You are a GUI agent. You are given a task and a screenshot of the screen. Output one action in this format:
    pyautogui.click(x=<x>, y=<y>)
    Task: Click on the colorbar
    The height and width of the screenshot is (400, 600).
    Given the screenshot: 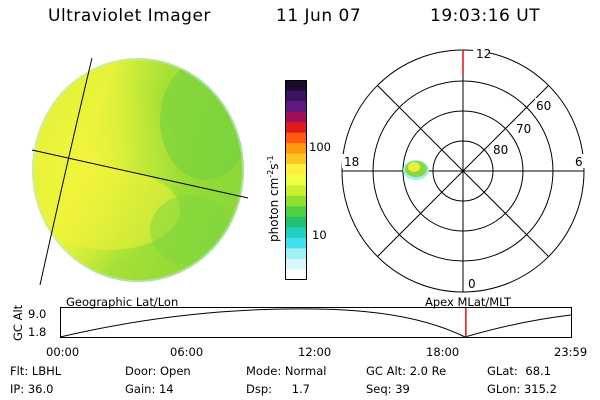 What is the action you would take?
    pyautogui.click(x=296, y=180)
    